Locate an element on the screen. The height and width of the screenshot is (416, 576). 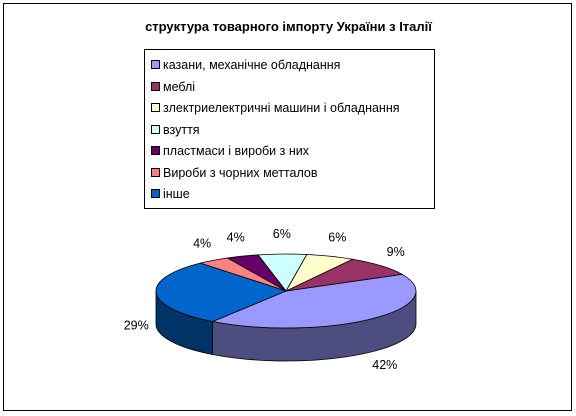
legend-item: меблі is located at coordinates (173, 87).